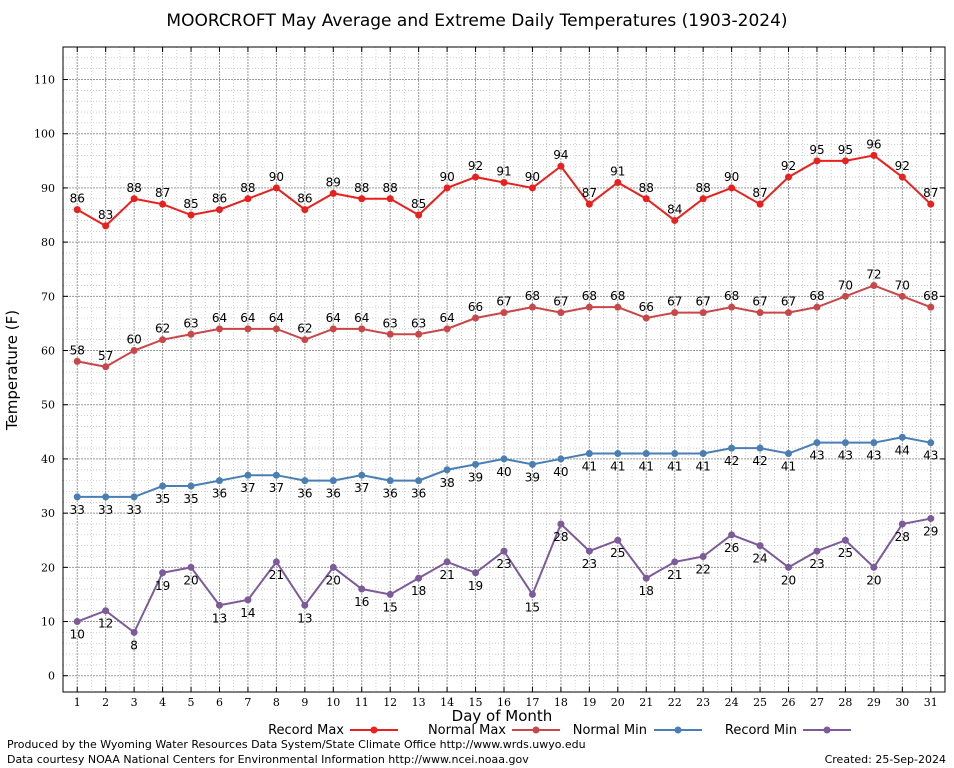  What do you see at coordinates (418, 323) in the screenshot?
I see `normal-max-data-label: 63` at bounding box center [418, 323].